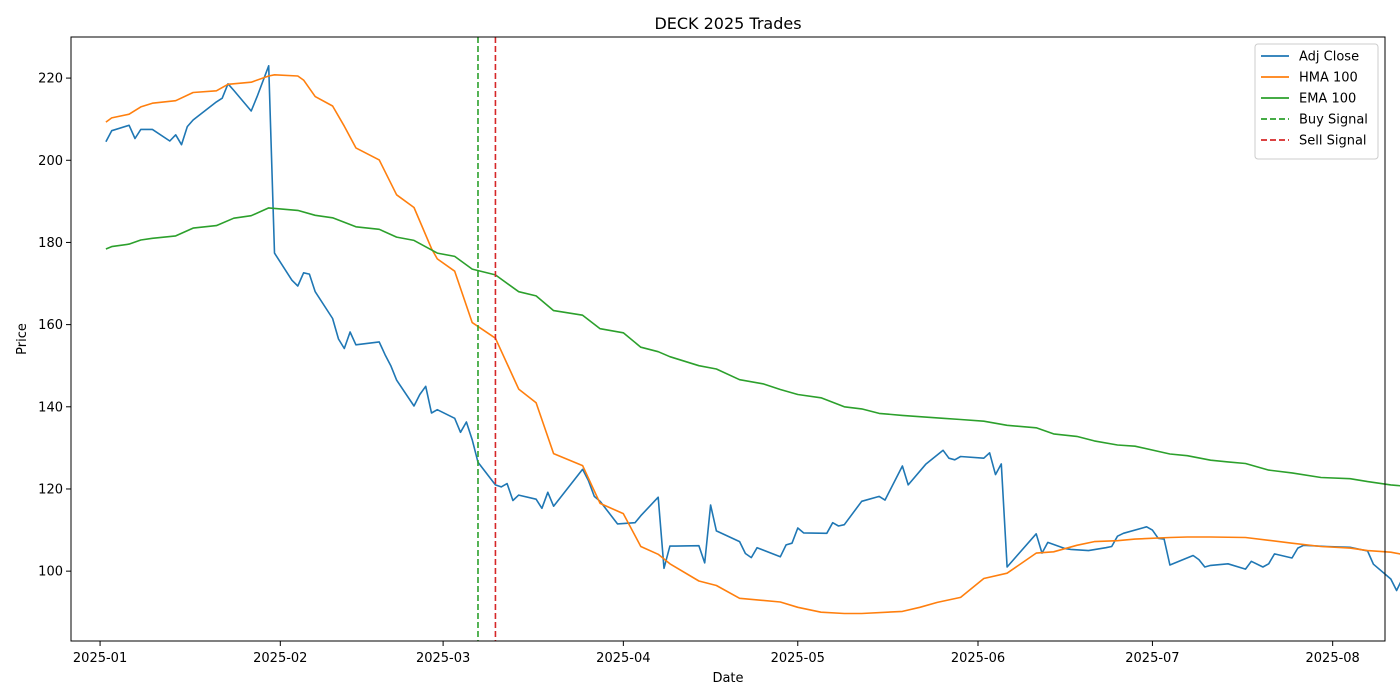 Image resolution: width=1400 pixels, height=700 pixels. I want to click on x-axis-title: Date, so click(727, 678).